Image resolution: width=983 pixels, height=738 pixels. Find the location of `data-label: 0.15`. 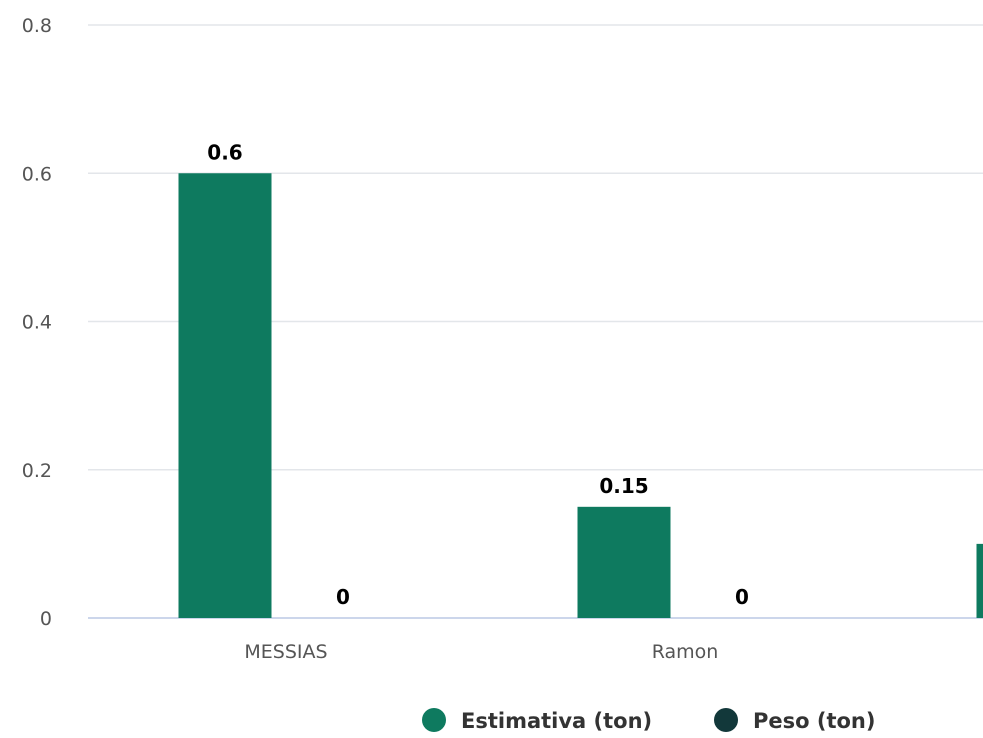

data-label: 0.15 is located at coordinates (623, 486).